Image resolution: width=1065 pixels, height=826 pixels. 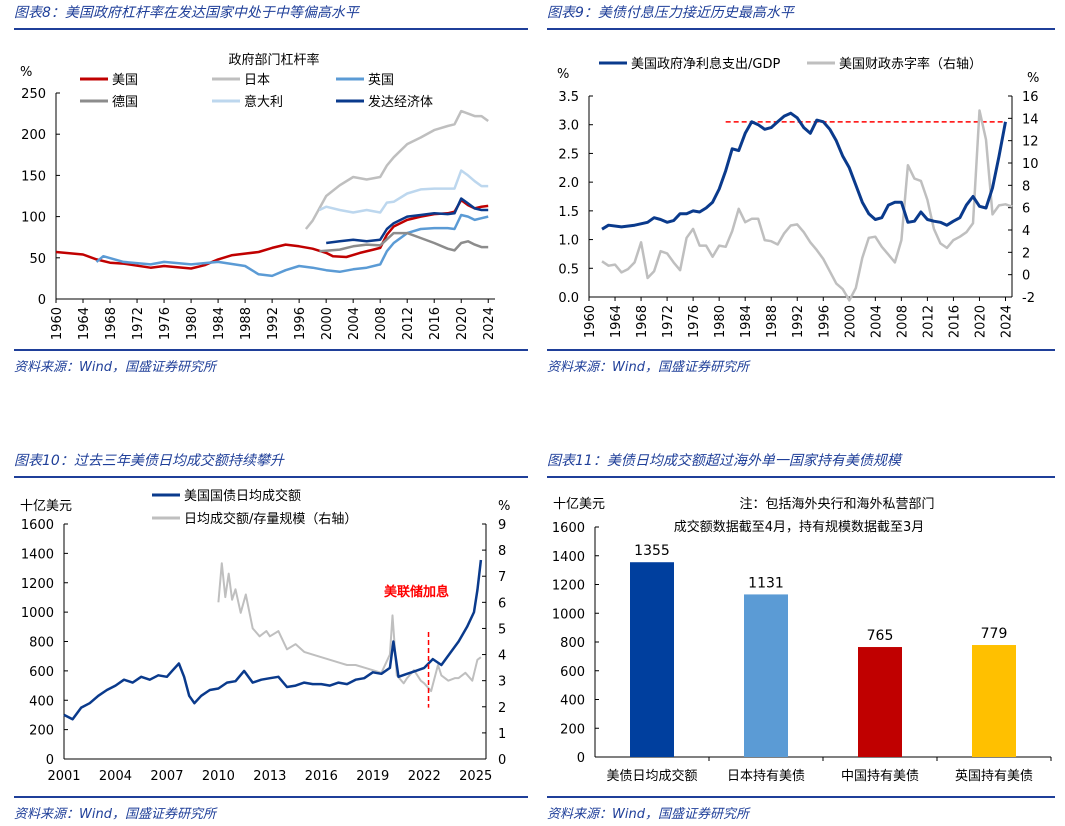 What do you see at coordinates (502, 682) in the screenshot?
I see `c10-yr-tick-label: 3` at bounding box center [502, 682].